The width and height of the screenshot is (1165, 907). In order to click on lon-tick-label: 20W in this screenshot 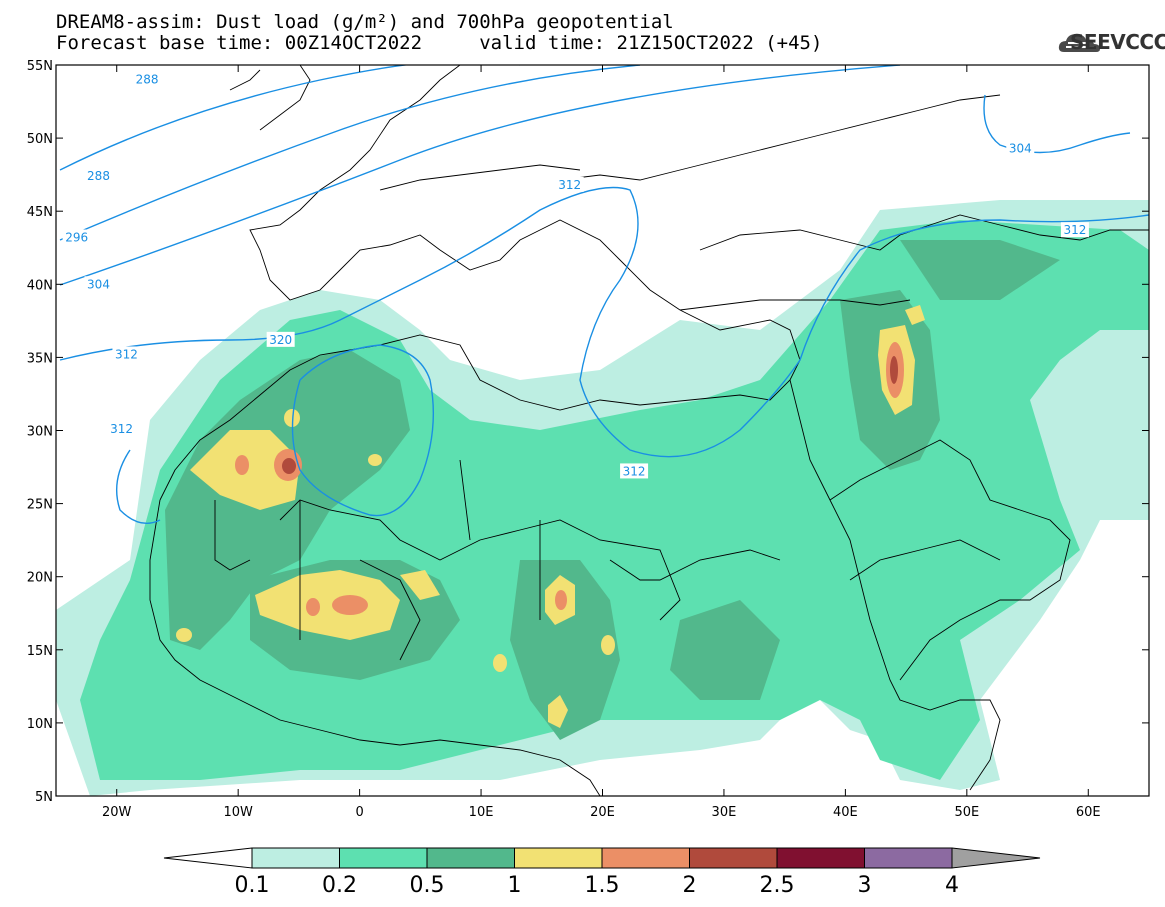, I will do `click(117, 812)`.